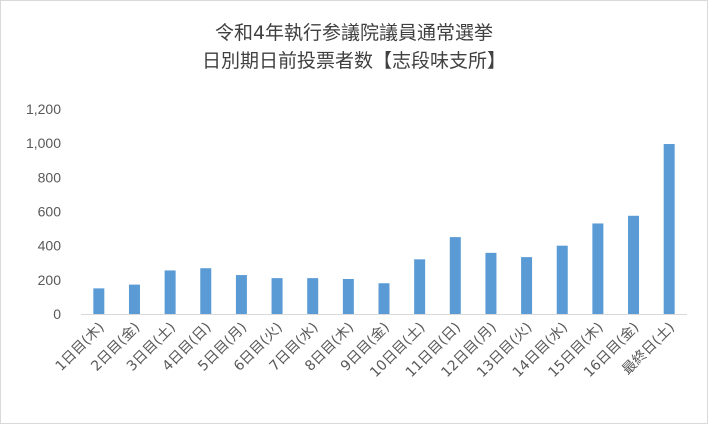  I want to click on y-tick-label: 1,000, so click(43, 143).